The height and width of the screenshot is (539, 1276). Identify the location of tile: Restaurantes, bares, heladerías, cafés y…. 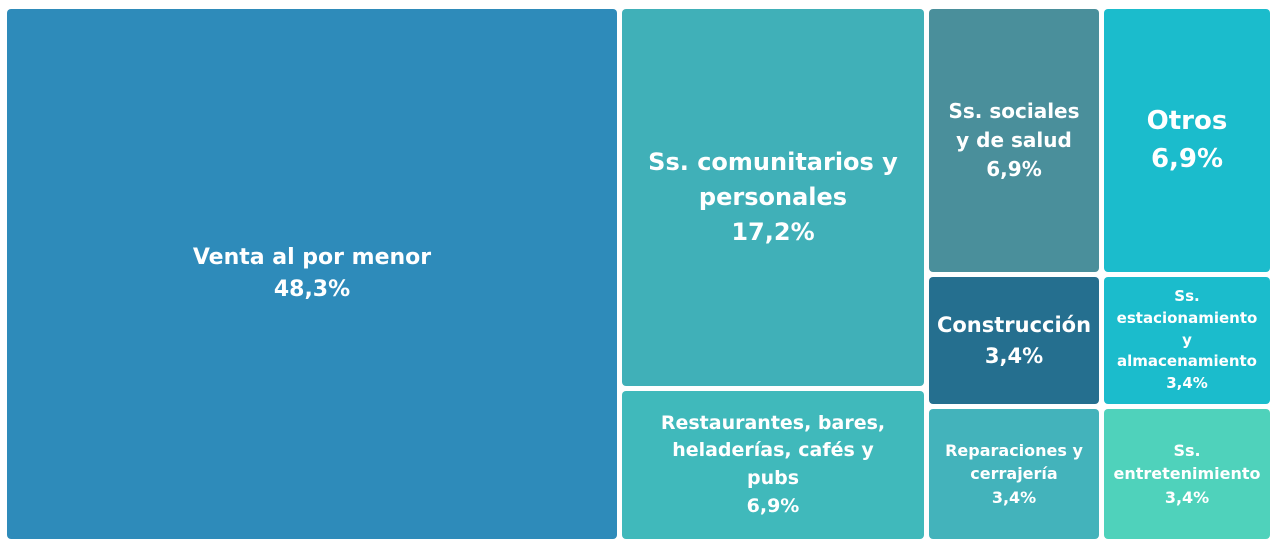
(773, 465).